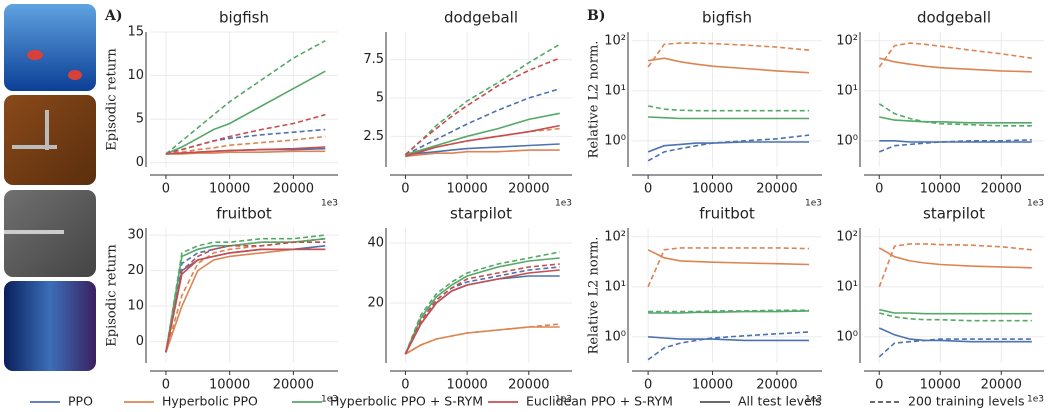  I want to click on dodgeball-thumbnail, so click(50, 140).